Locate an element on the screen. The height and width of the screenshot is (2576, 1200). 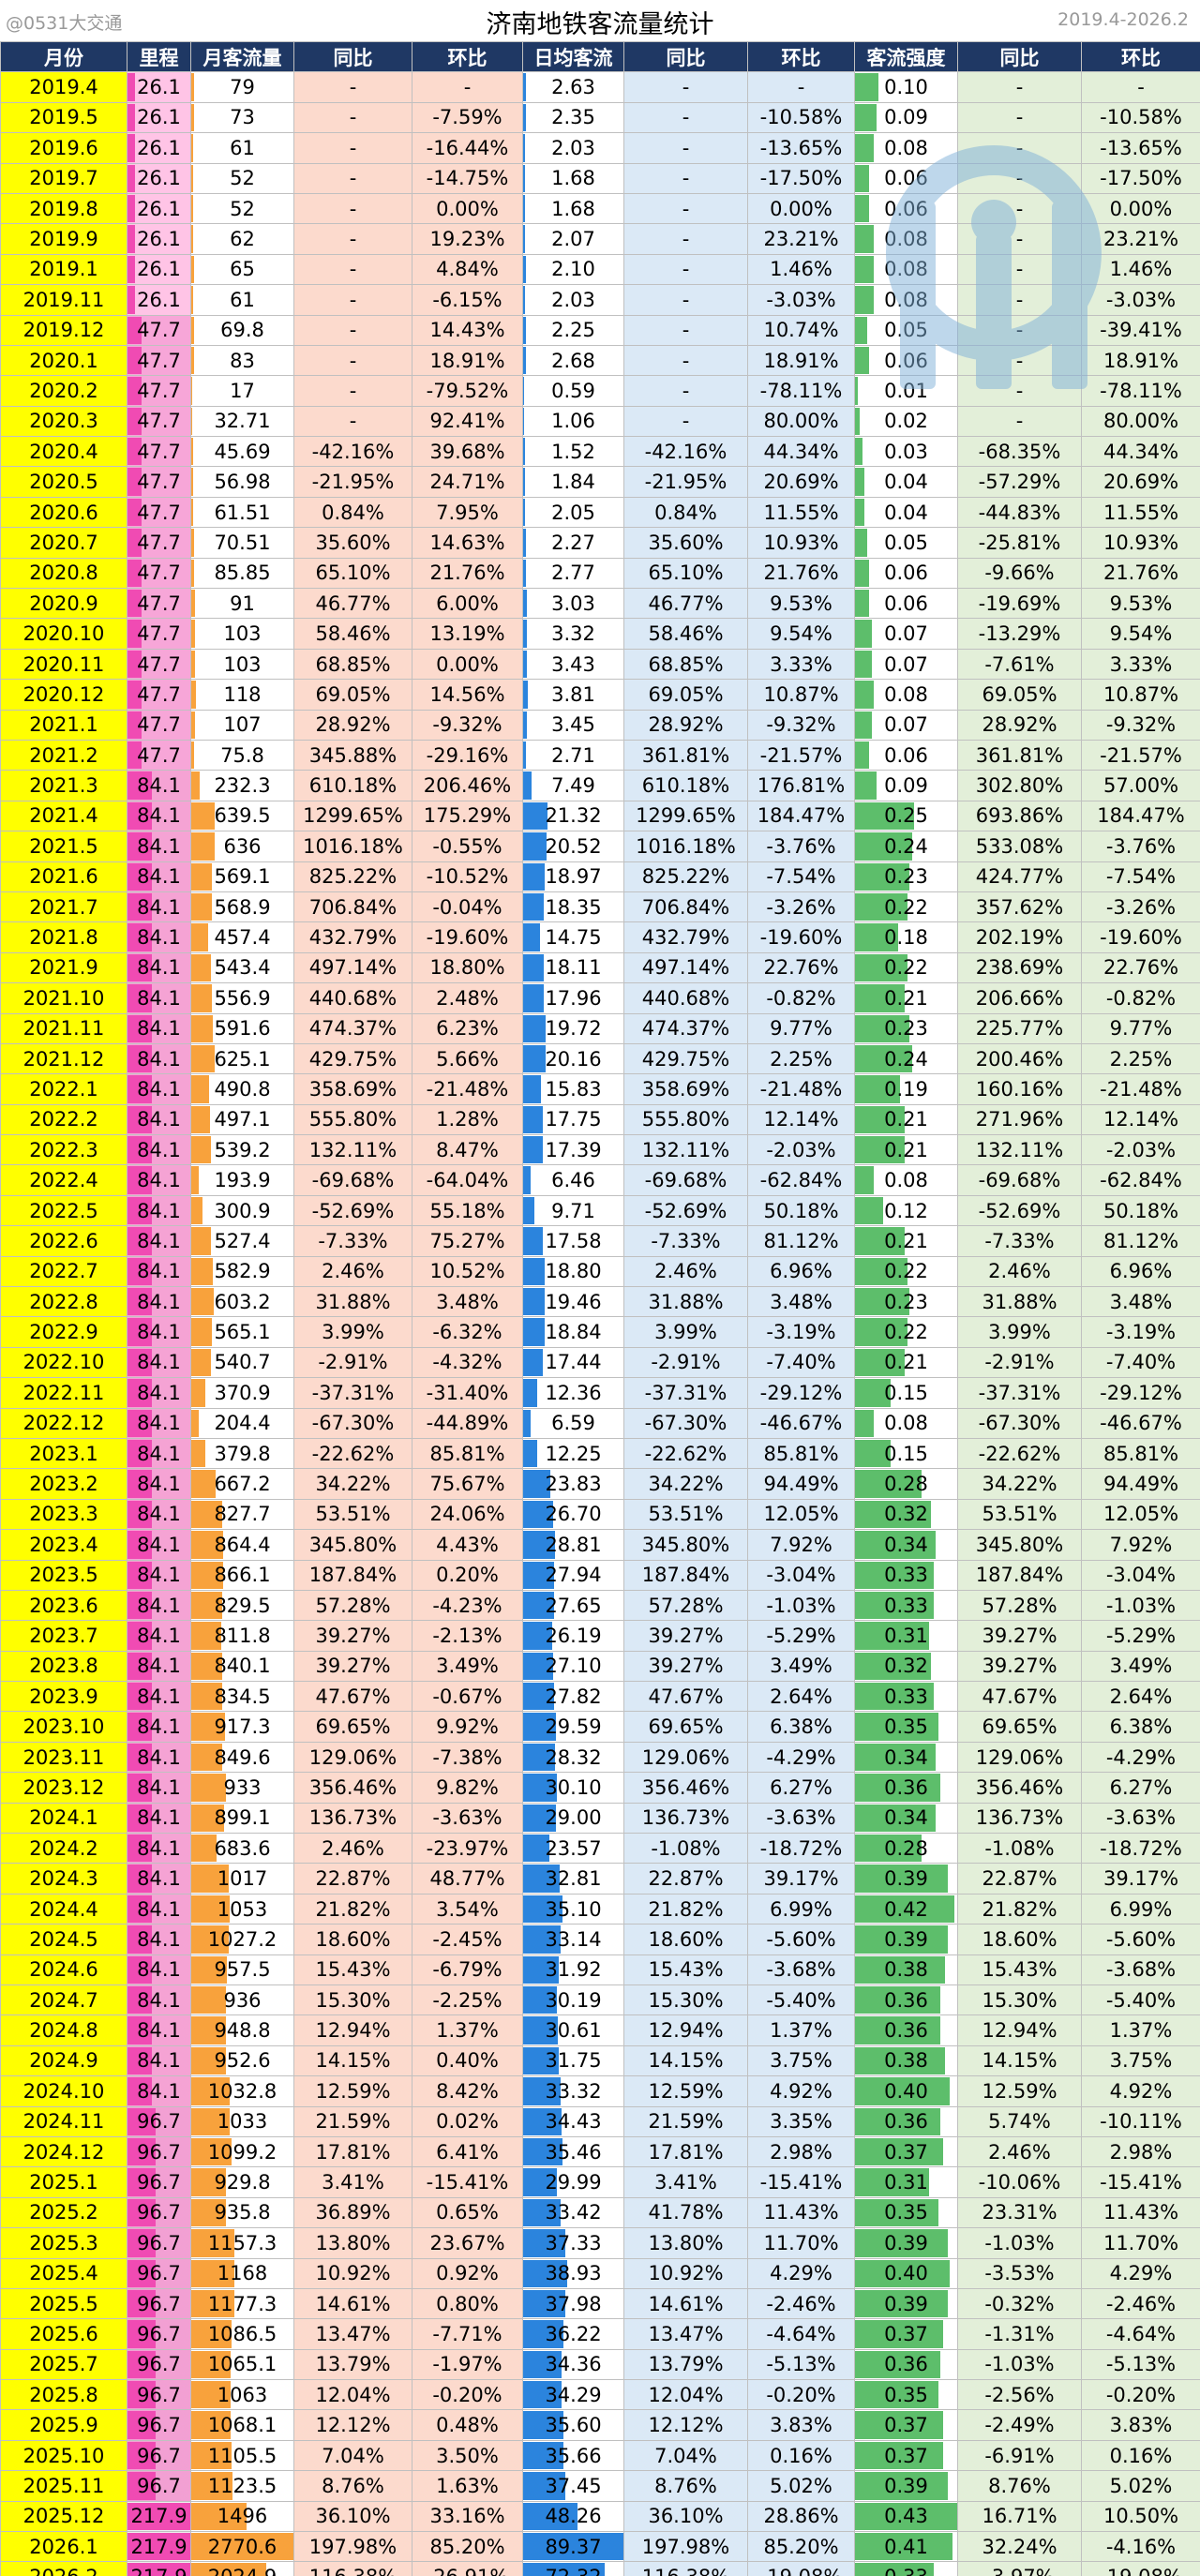
cell-value: 1177.3 is located at coordinates (243, 2303).